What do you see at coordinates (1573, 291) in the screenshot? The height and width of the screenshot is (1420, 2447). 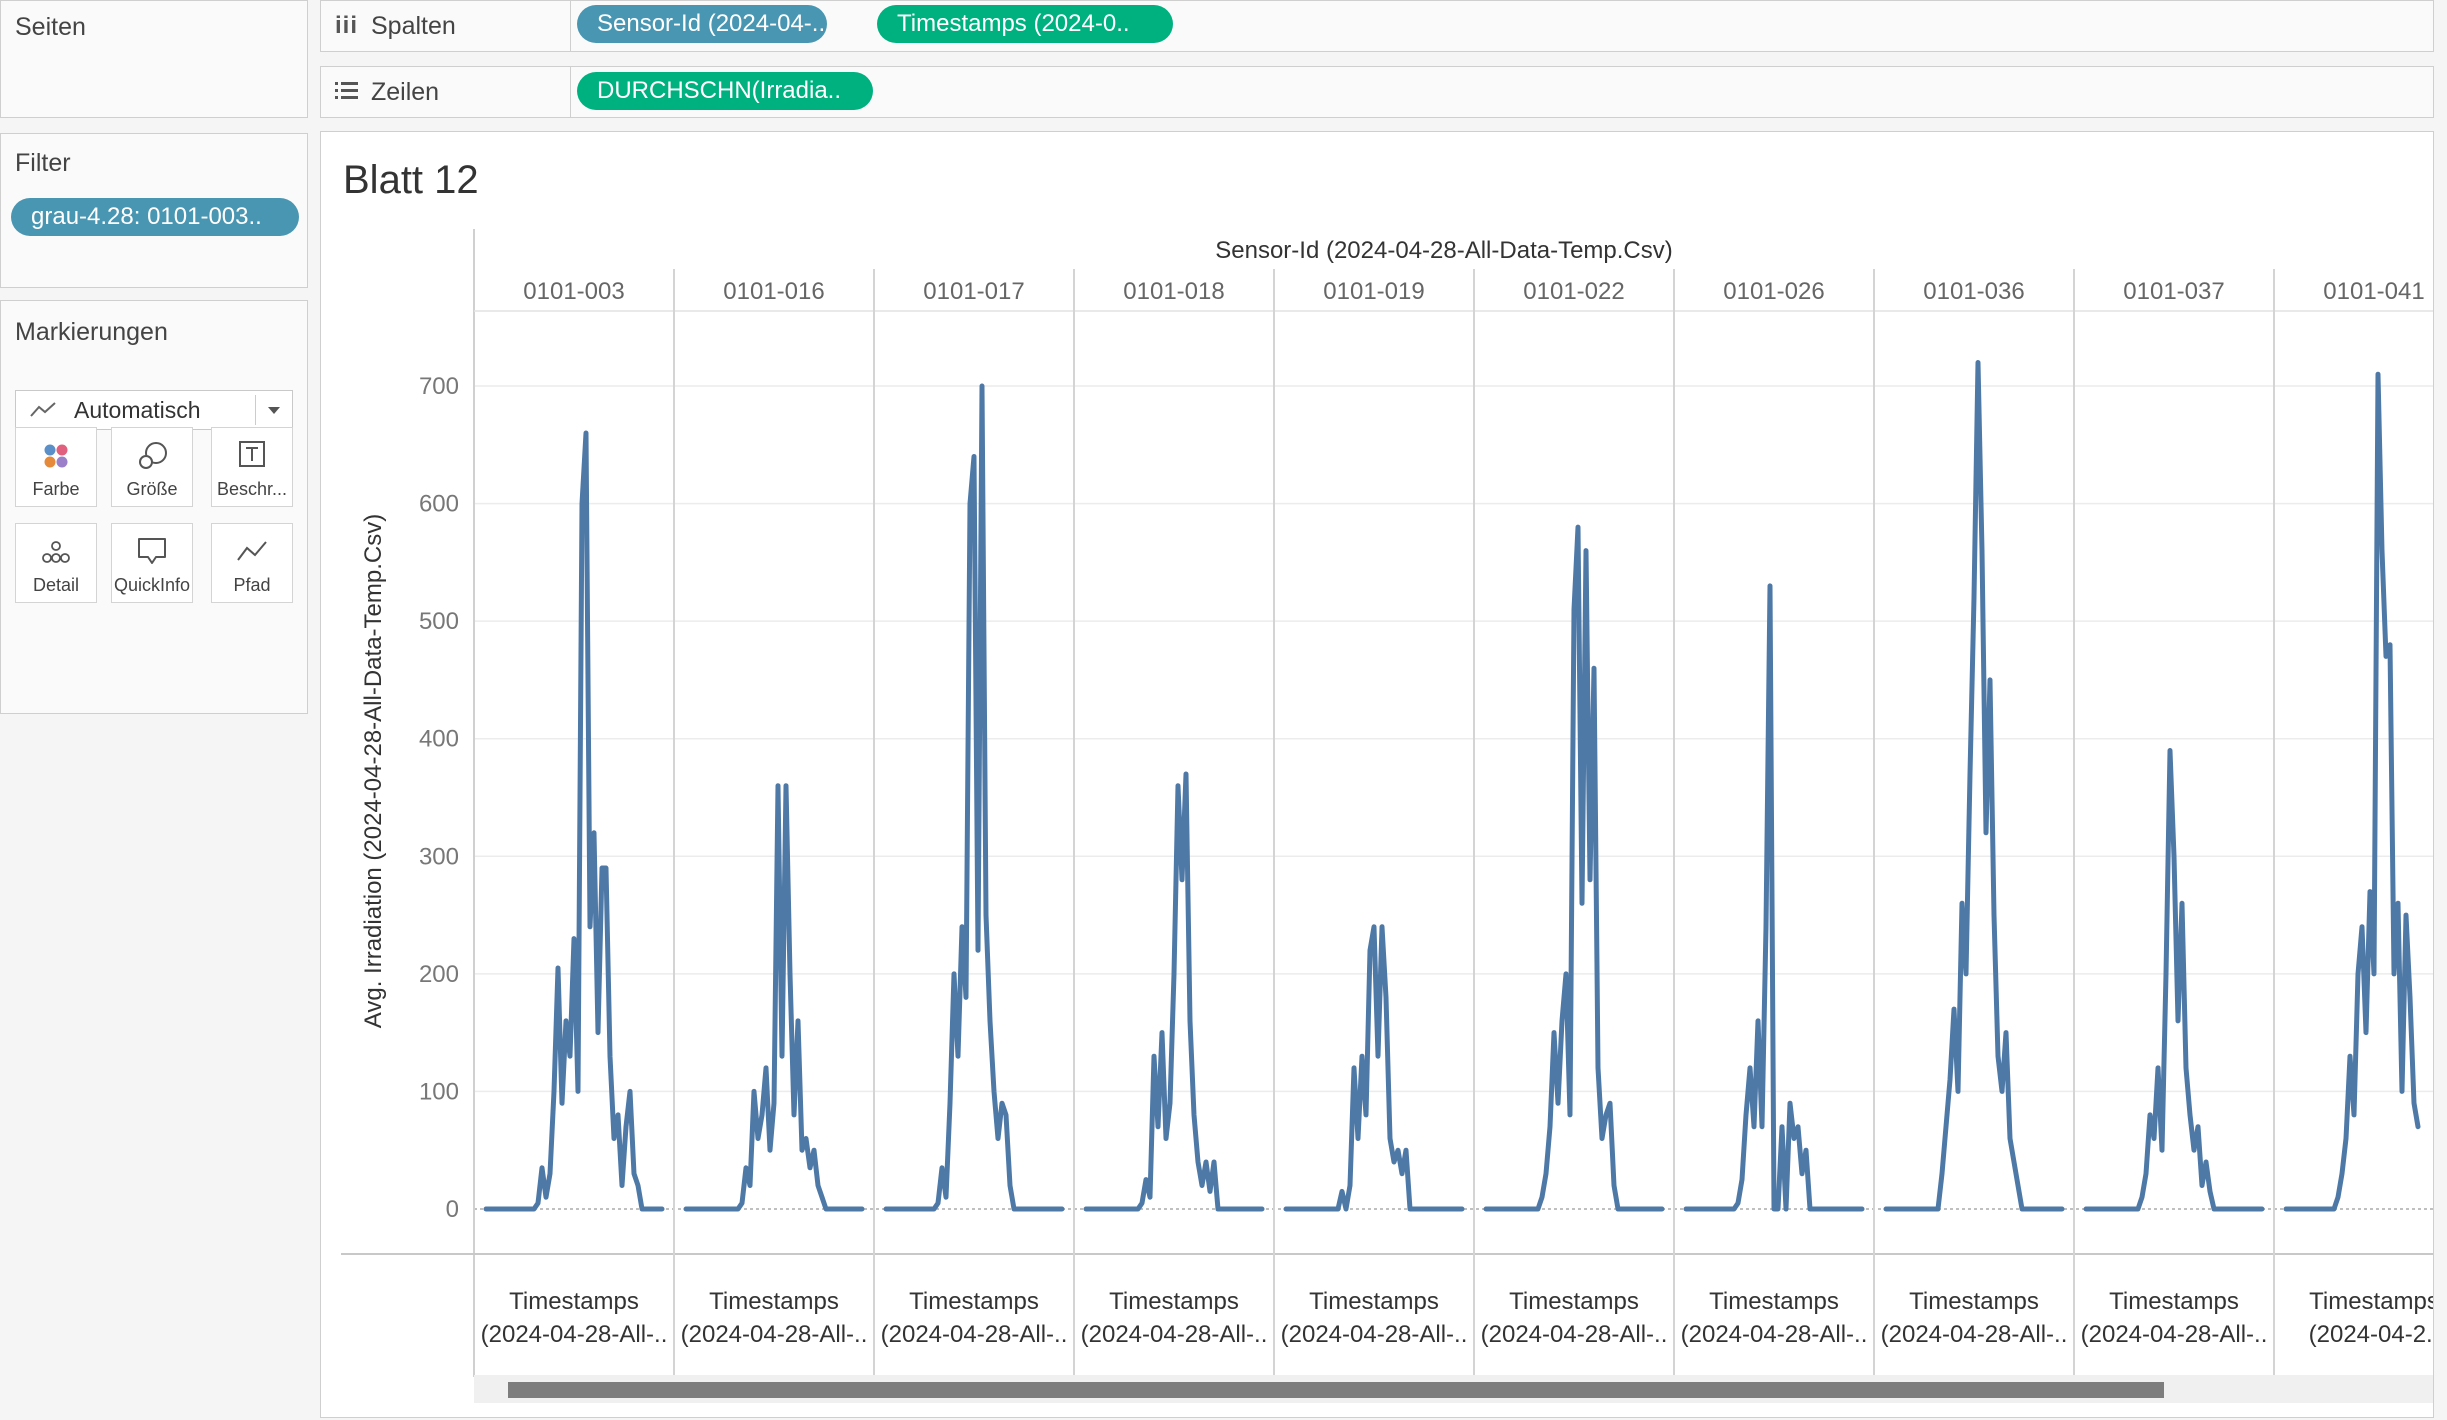 I see `column-header-0101-022: 0101-022` at bounding box center [1573, 291].